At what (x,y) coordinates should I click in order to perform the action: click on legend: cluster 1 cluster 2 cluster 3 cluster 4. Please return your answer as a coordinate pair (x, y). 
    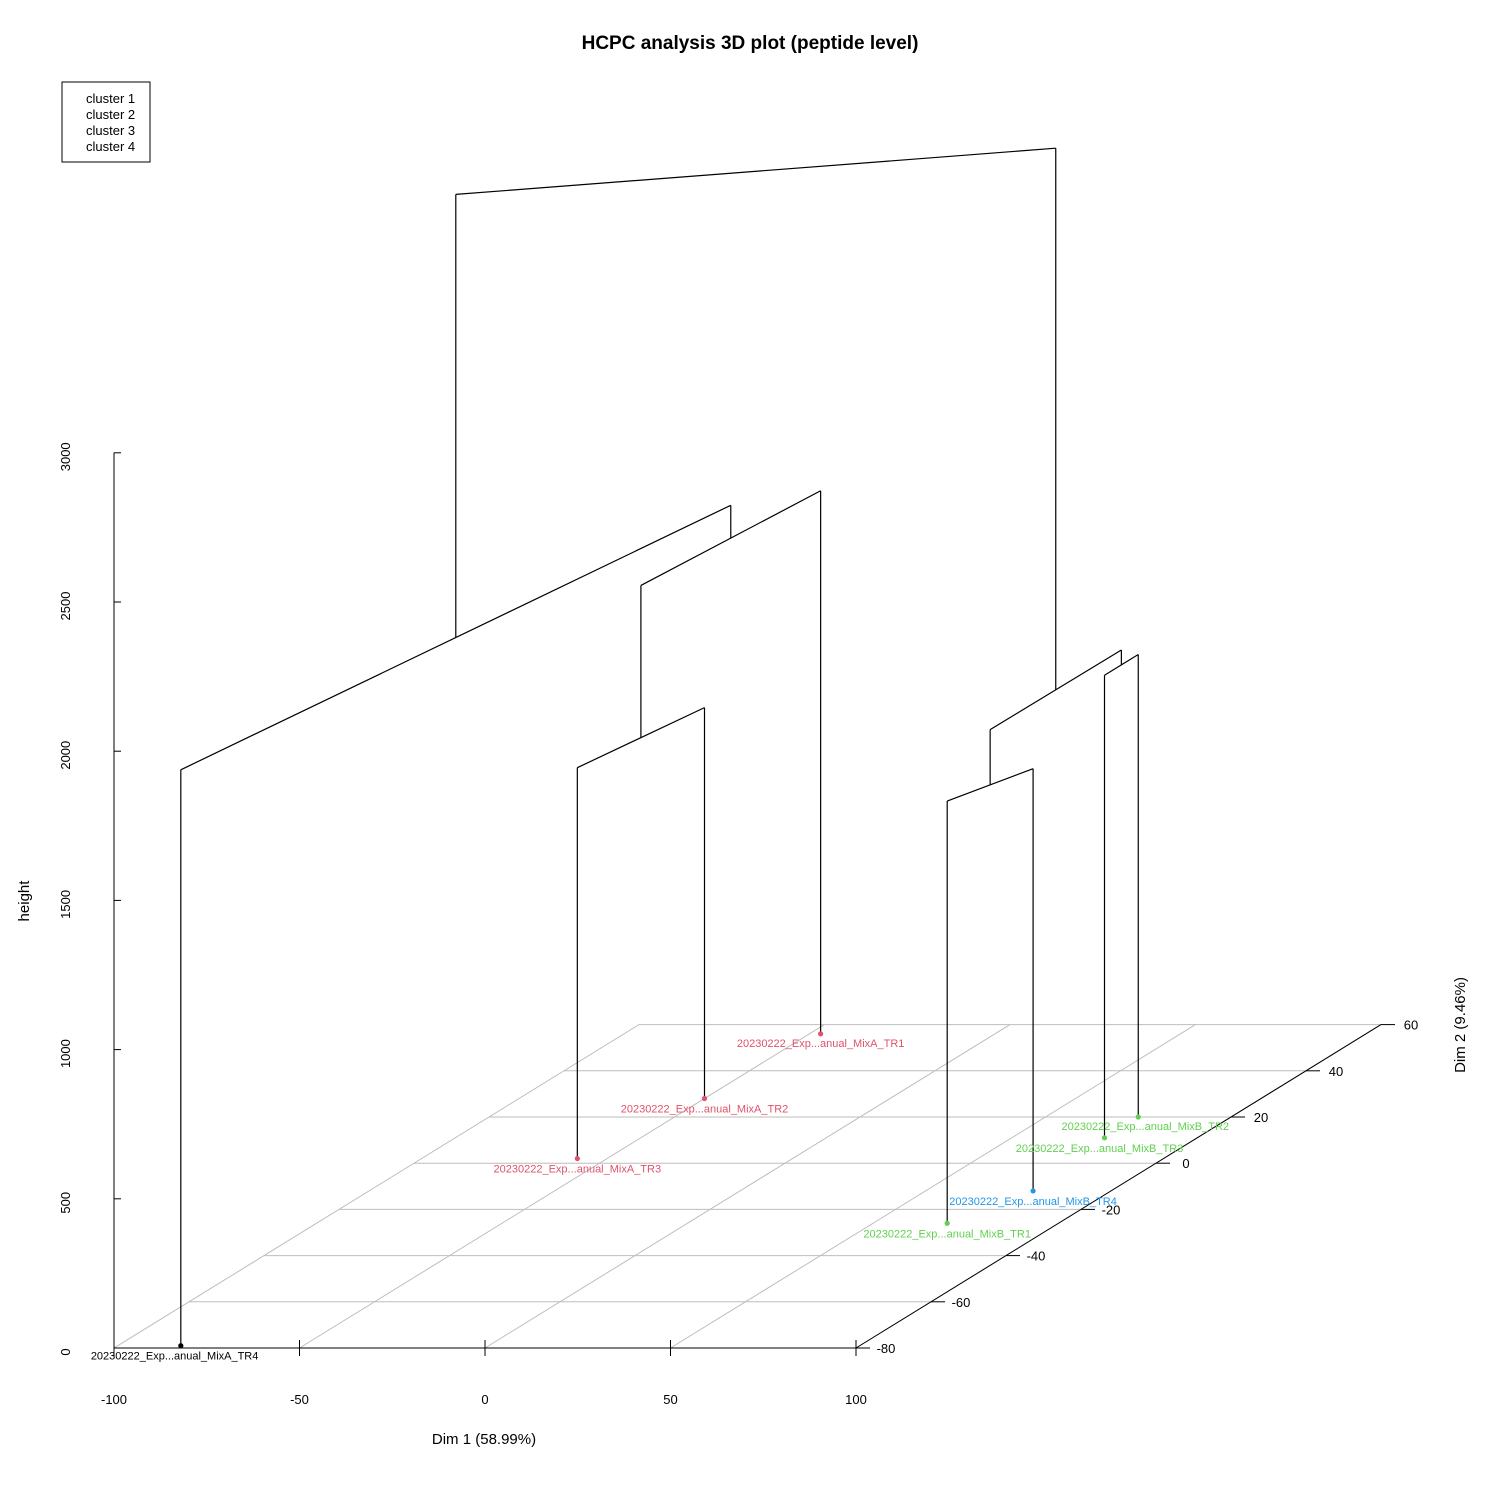
    Looking at the image, I should click on (106, 122).